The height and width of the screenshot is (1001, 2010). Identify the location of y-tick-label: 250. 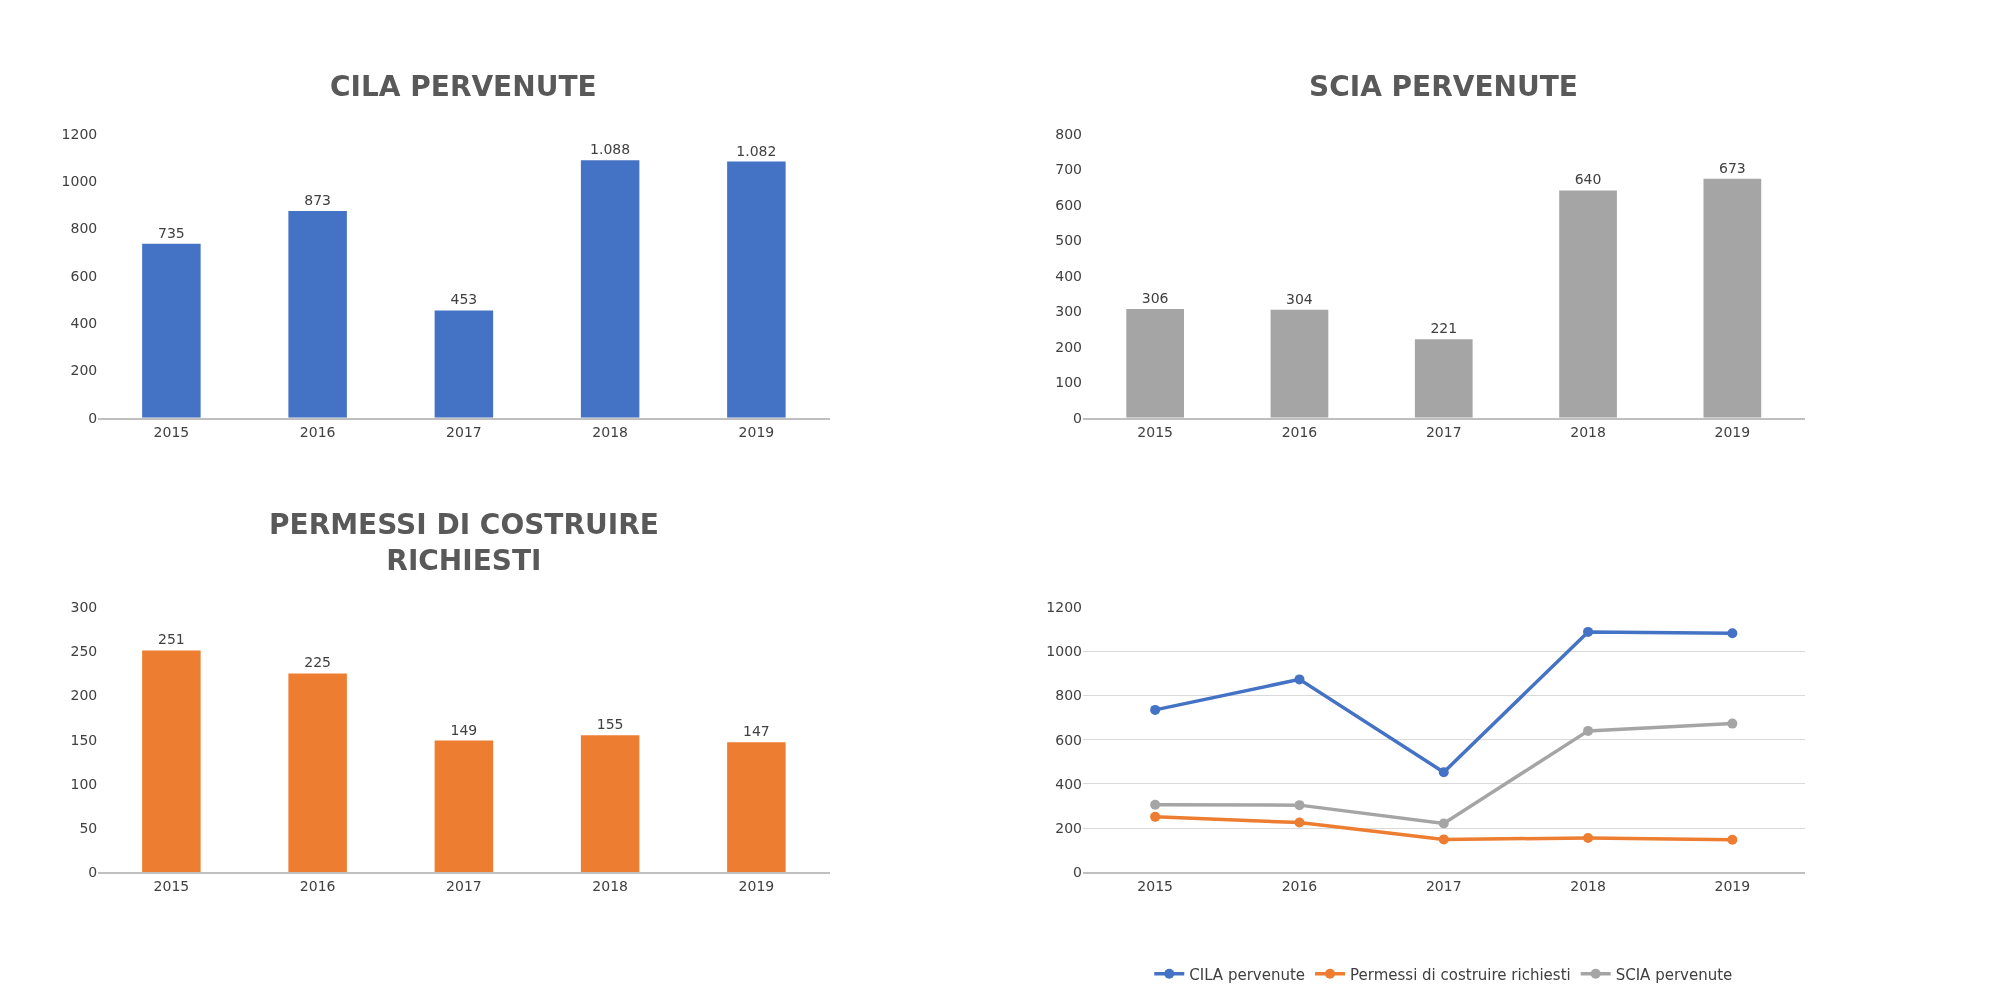
(84, 651).